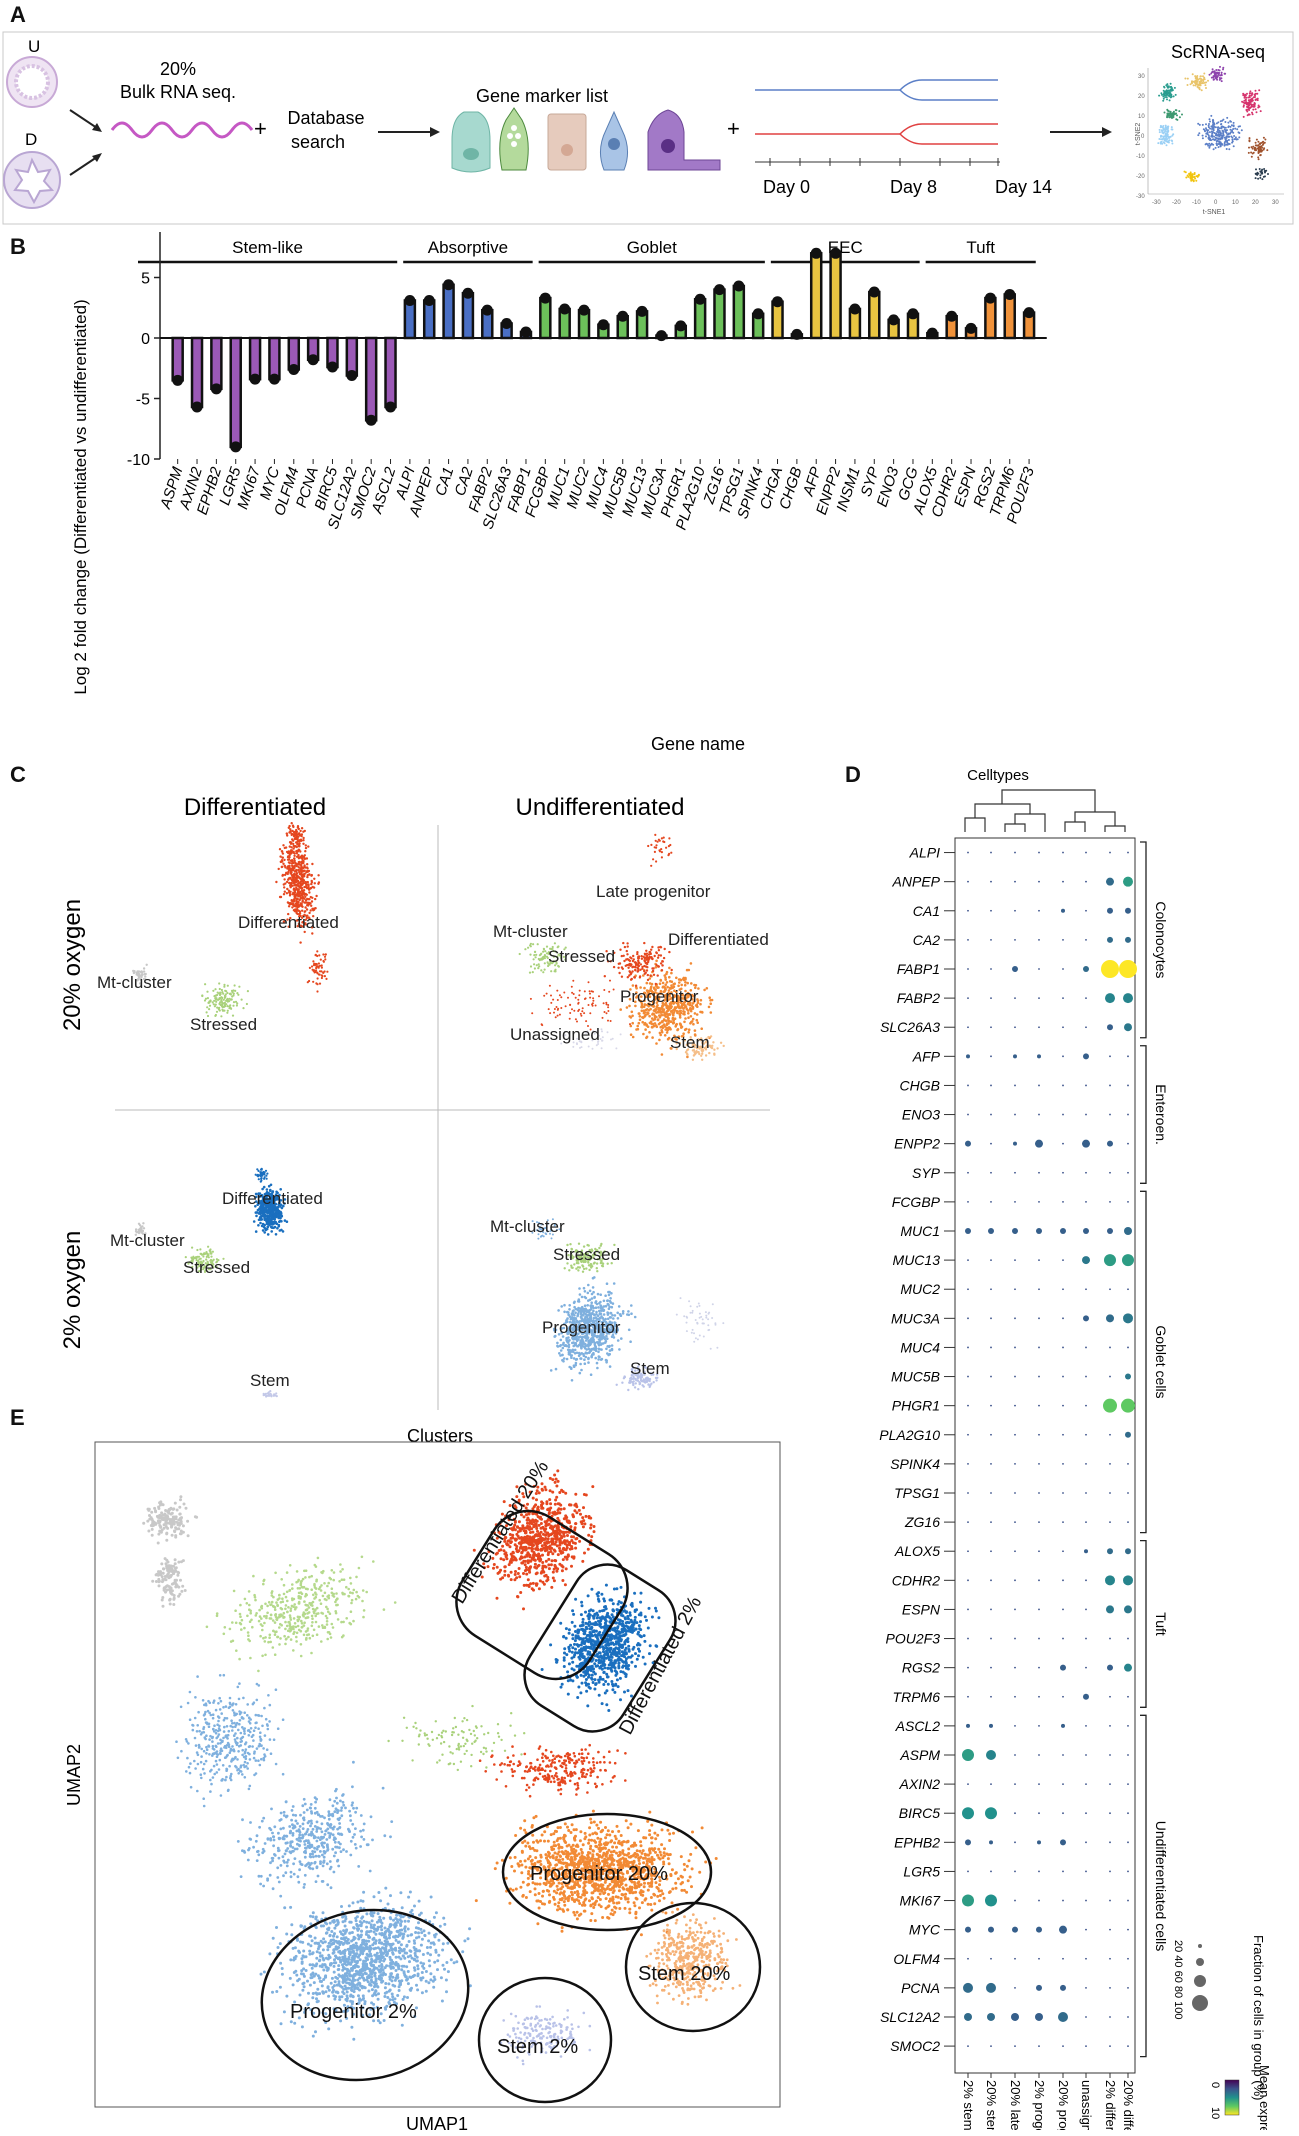 This screenshot has width=1299, height=2136. Describe the element at coordinates (17, 1417) in the screenshot. I see `panel-letter-e: E` at that location.